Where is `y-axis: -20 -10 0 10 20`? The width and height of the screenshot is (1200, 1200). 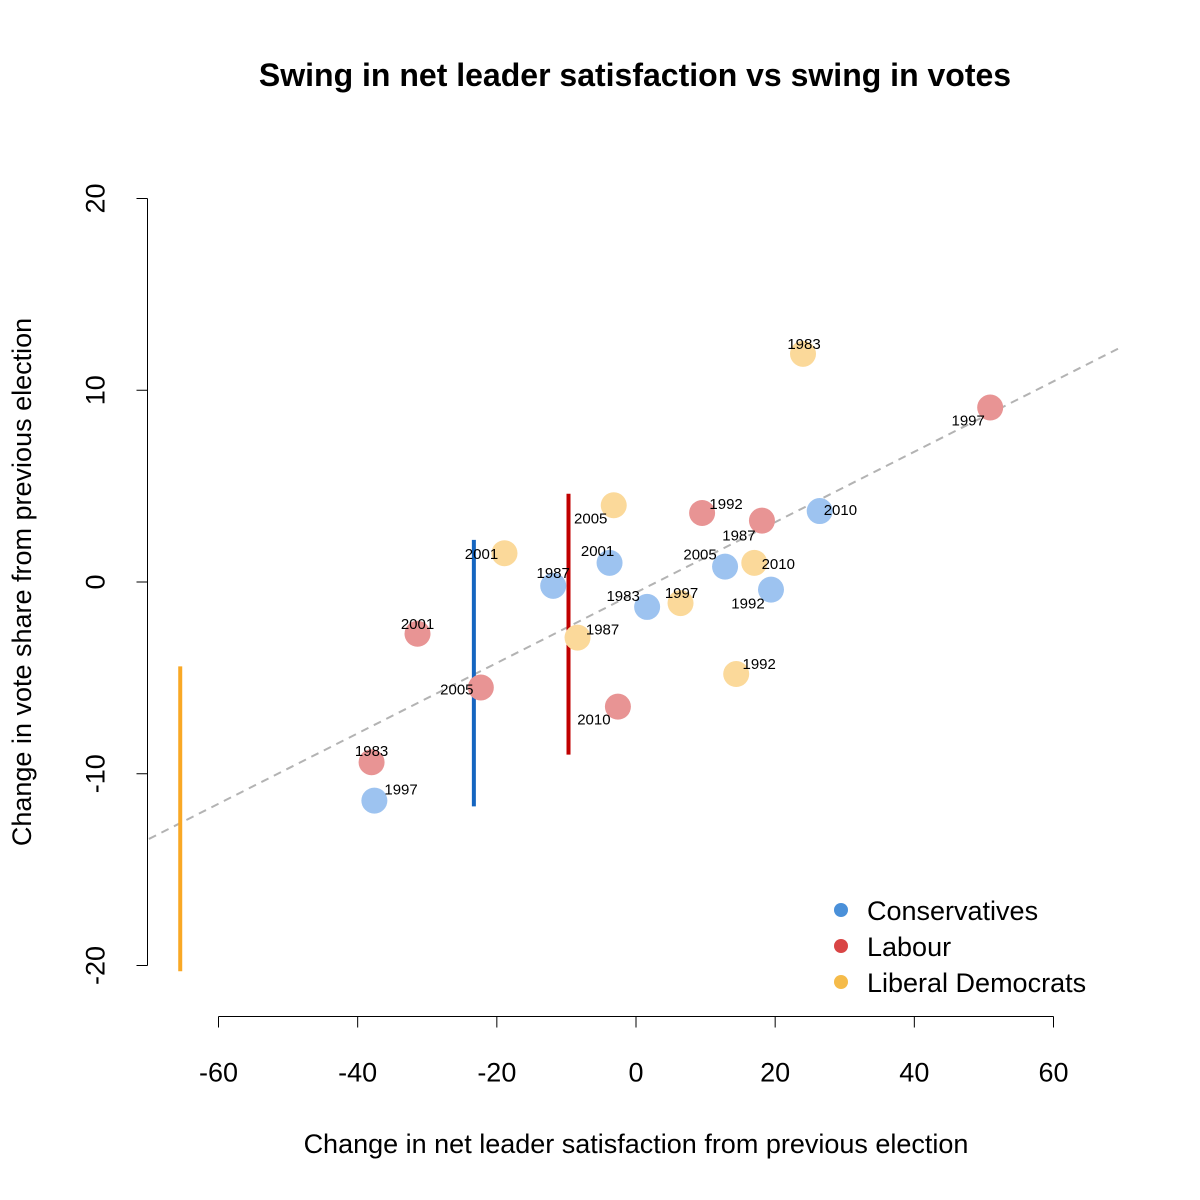 y-axis: -20 -10 0 10 20 is located at coordinates (114, 584).